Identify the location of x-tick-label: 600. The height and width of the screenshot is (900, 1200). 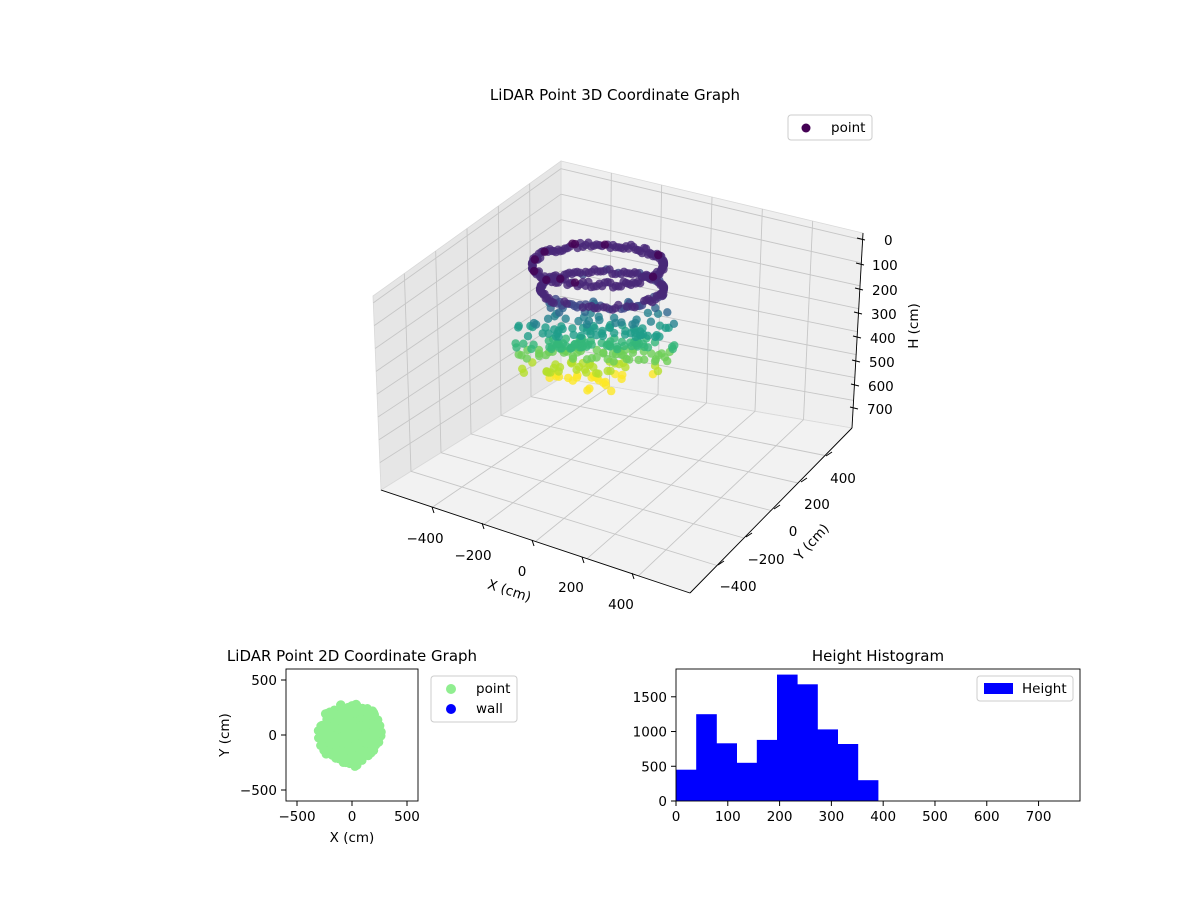
(987, 817).